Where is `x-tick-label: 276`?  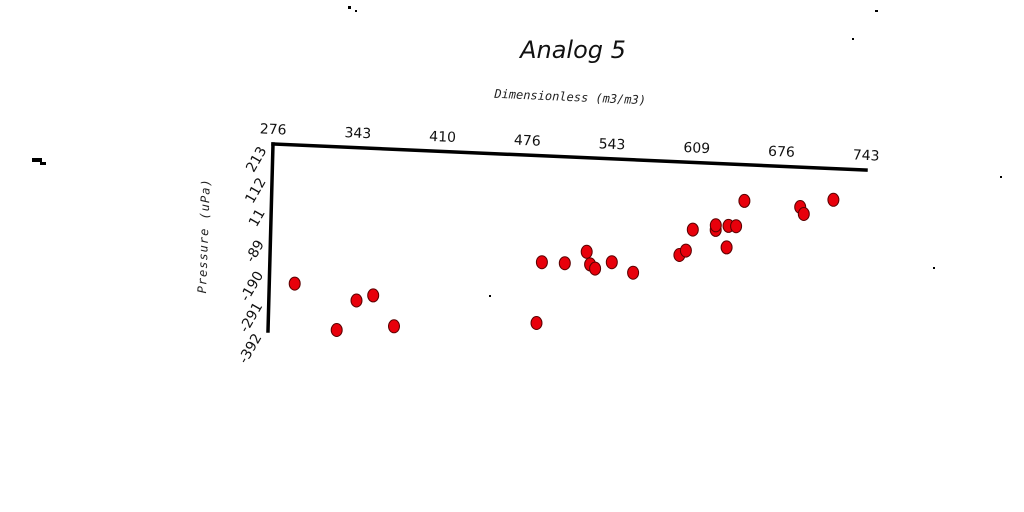
x-tick-label: 276 is located at coordinates (272, 129).